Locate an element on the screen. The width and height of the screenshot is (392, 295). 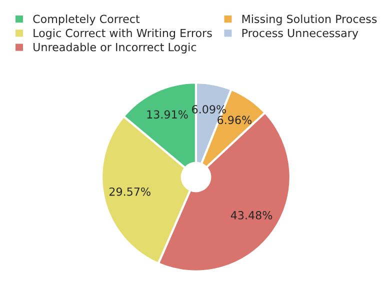
data-label: 13.91% is located at coordinates (167, 114).